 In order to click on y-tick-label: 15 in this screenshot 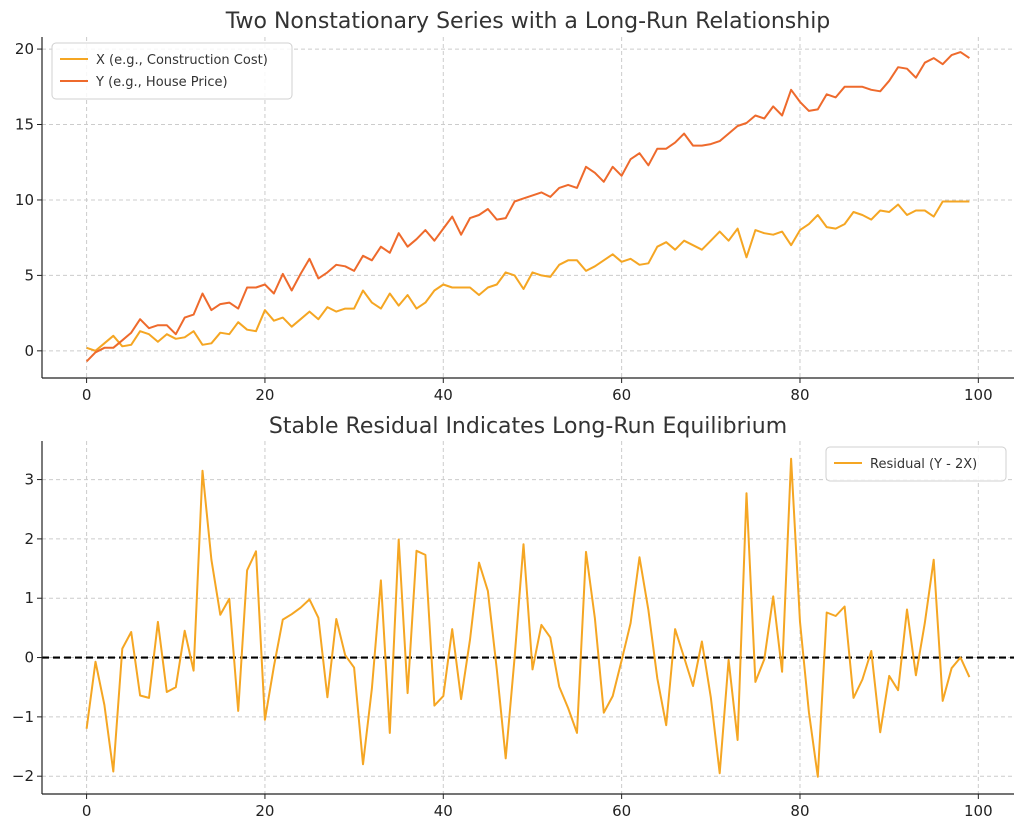, I will do `click(24, 125)`.